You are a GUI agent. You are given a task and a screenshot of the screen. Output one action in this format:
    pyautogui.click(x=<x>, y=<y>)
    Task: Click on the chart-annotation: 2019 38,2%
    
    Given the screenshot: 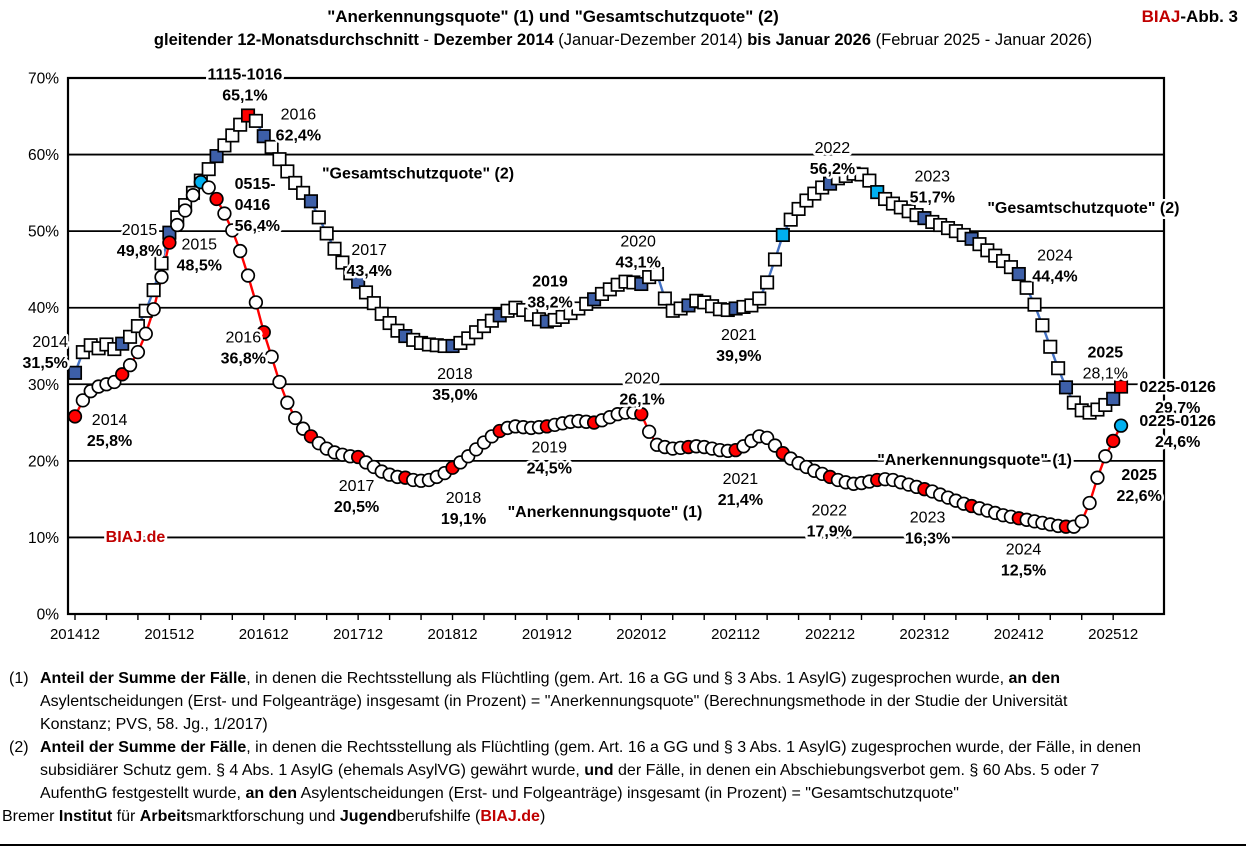 What is the action you would take?
    pyautogui.click(x=549, y=292)
    